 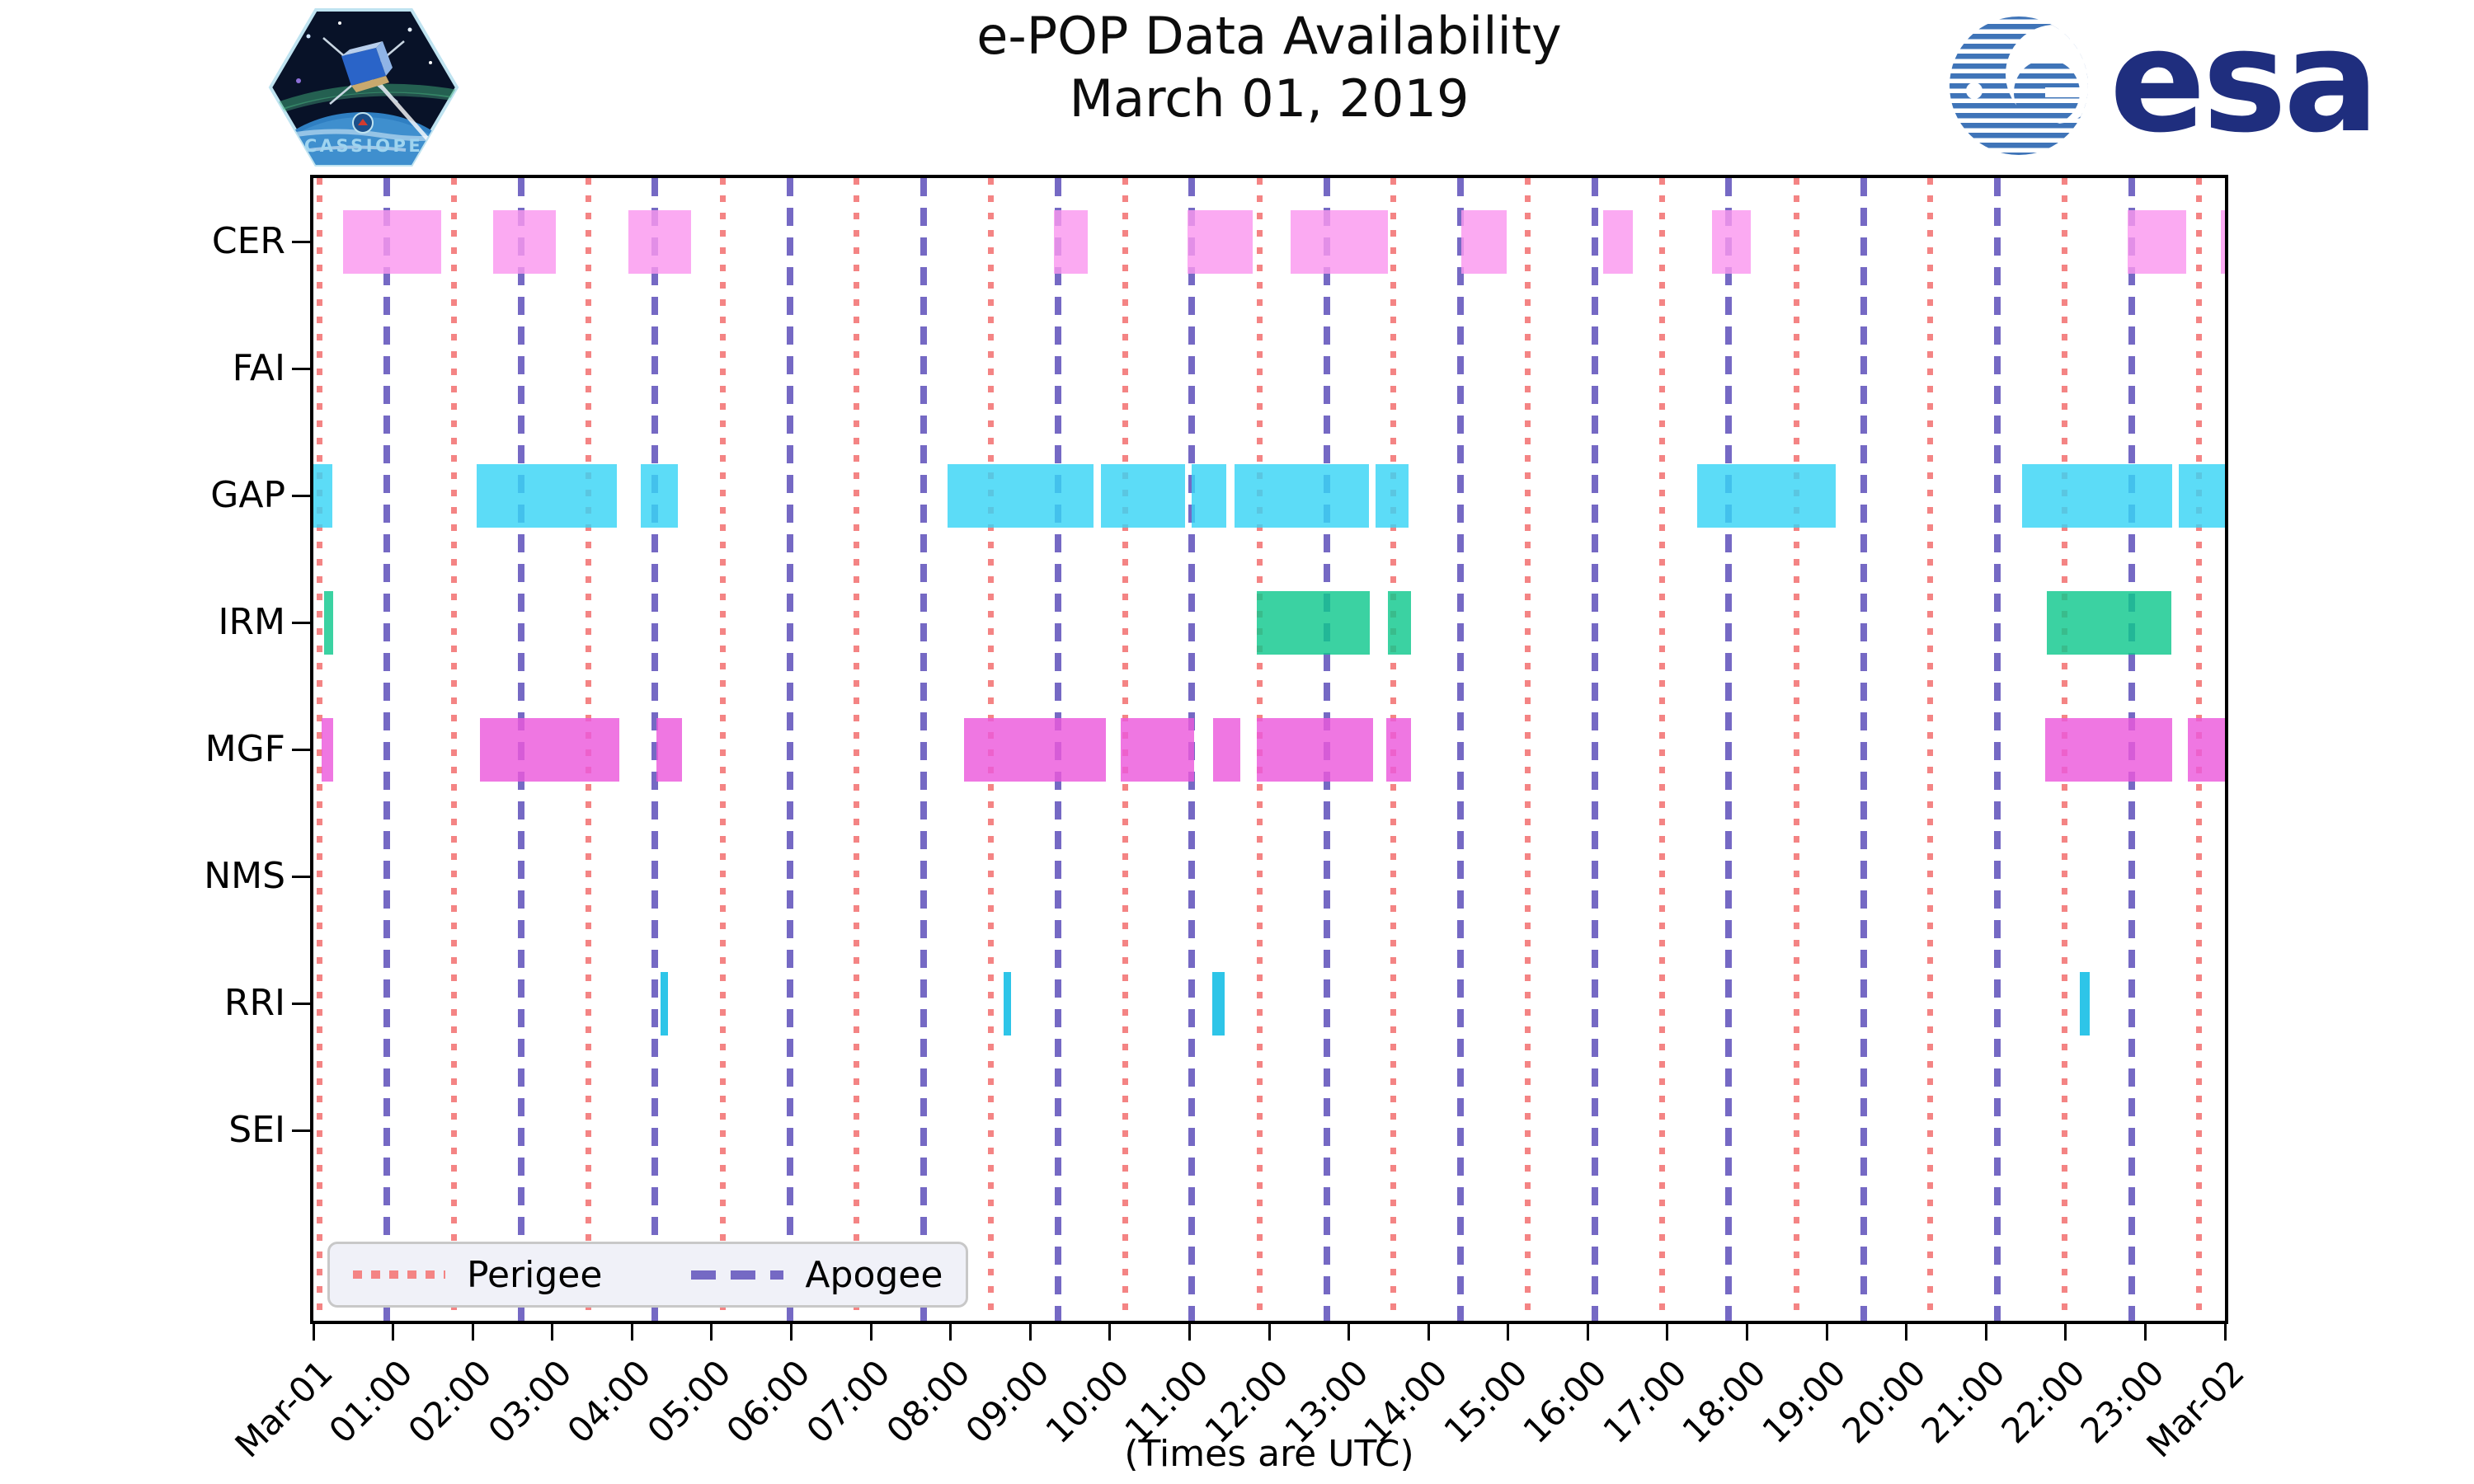 What do you see at coordinates (450, 1398) in the screenshot?
I see `x-tick-label-anchor: 02:00` at bounding box center [450, 1398].